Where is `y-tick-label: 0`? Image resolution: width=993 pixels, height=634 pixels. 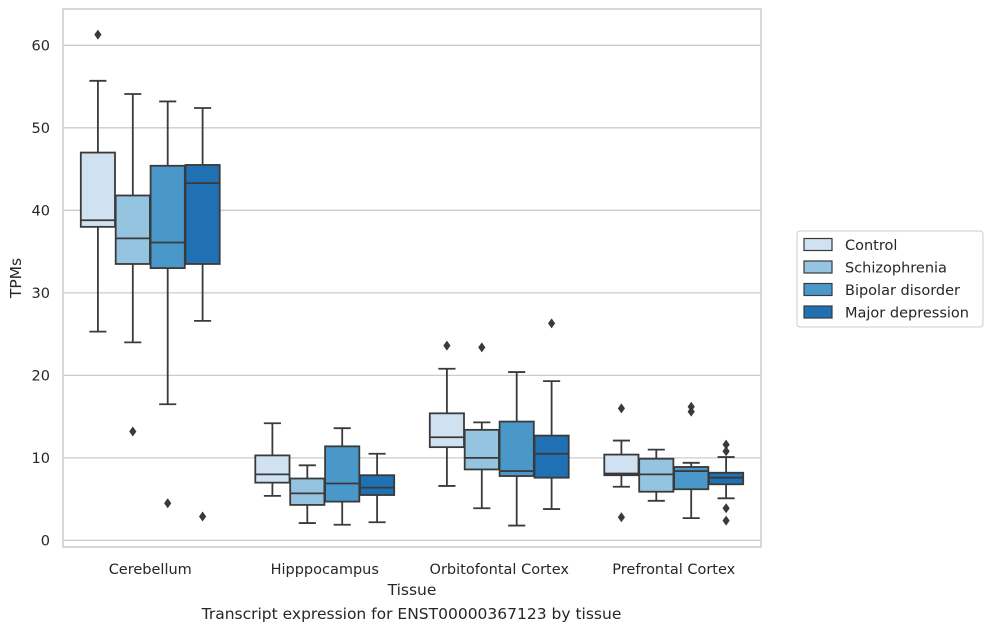
y-tick-label: 0 is located at coordinates (45, 541).